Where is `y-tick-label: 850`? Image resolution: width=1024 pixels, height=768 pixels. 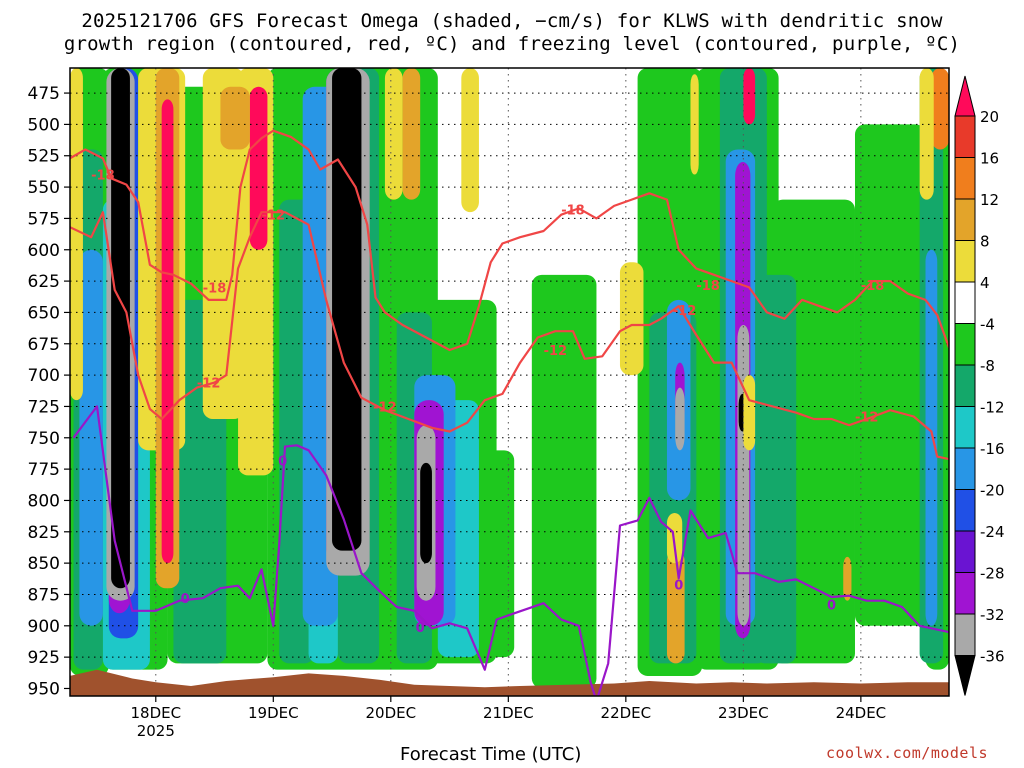 y-tick-label: 850 is located at coordinates (44, 564).